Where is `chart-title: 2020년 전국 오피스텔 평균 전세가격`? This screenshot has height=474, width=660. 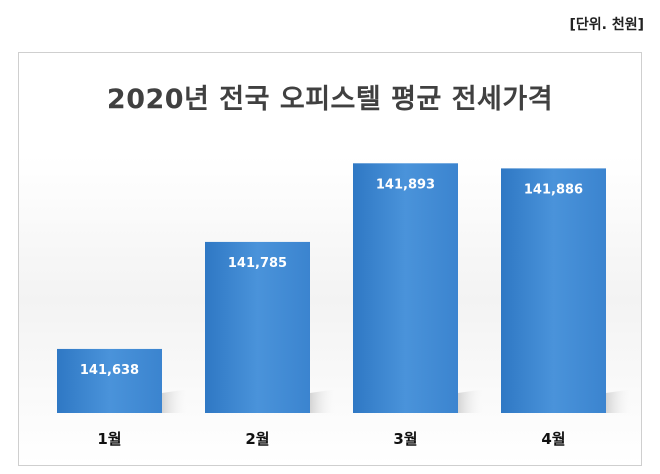
chart-title: 2020년 전국 오피스텔 평균 전세가격 is located at coordinates (330, 99).